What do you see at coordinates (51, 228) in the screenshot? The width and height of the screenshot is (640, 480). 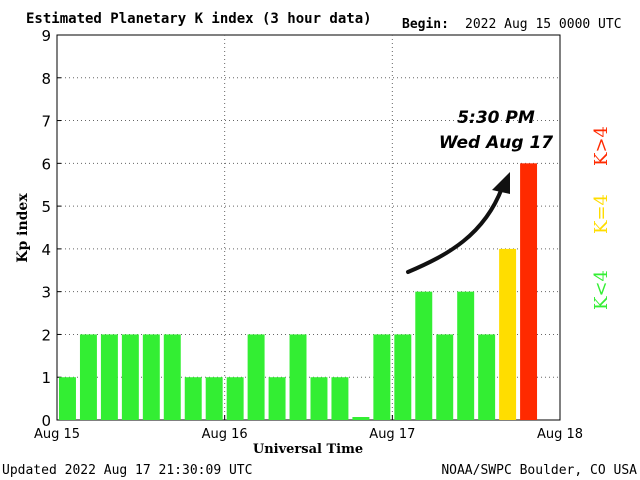 I see `y-tick-labels: 0 1 2 3 4 5 6 7 8 9` at bounding box center [51, 228].